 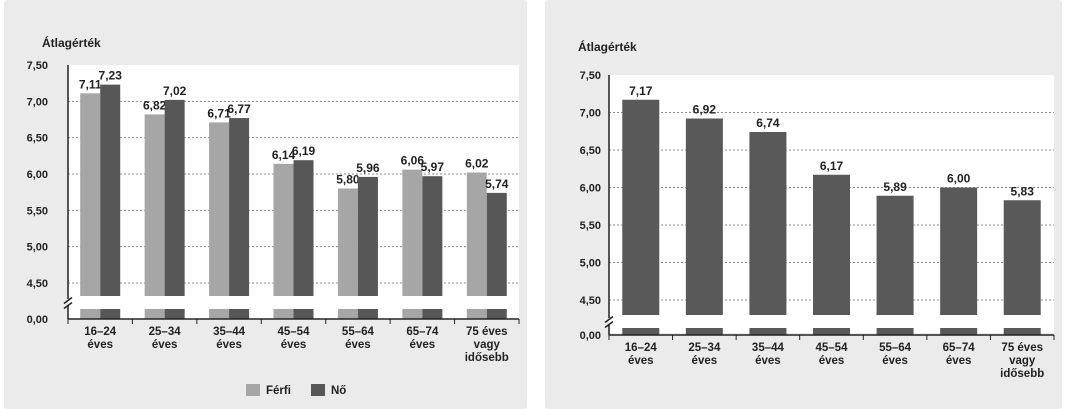 I want to click on data-label: 5,96, so click(x=368, y=168).